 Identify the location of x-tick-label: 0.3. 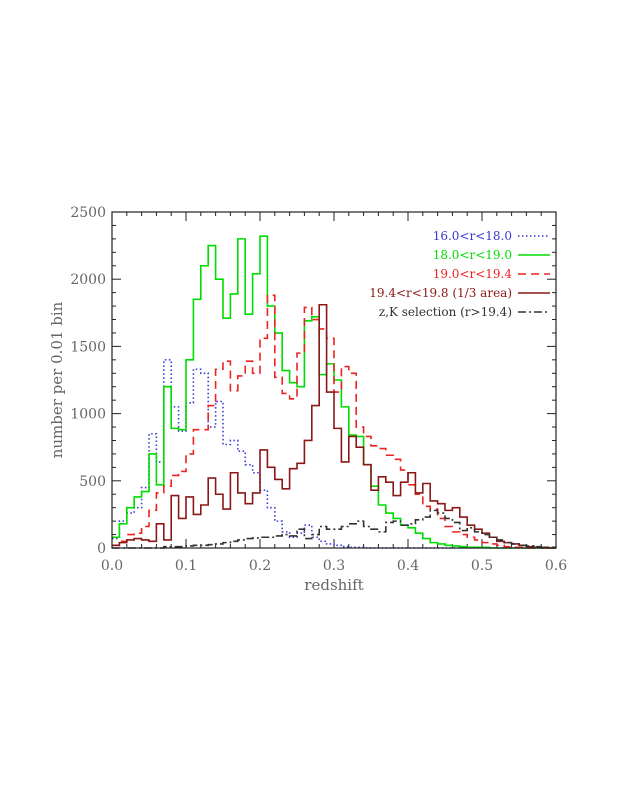
(334, 566).